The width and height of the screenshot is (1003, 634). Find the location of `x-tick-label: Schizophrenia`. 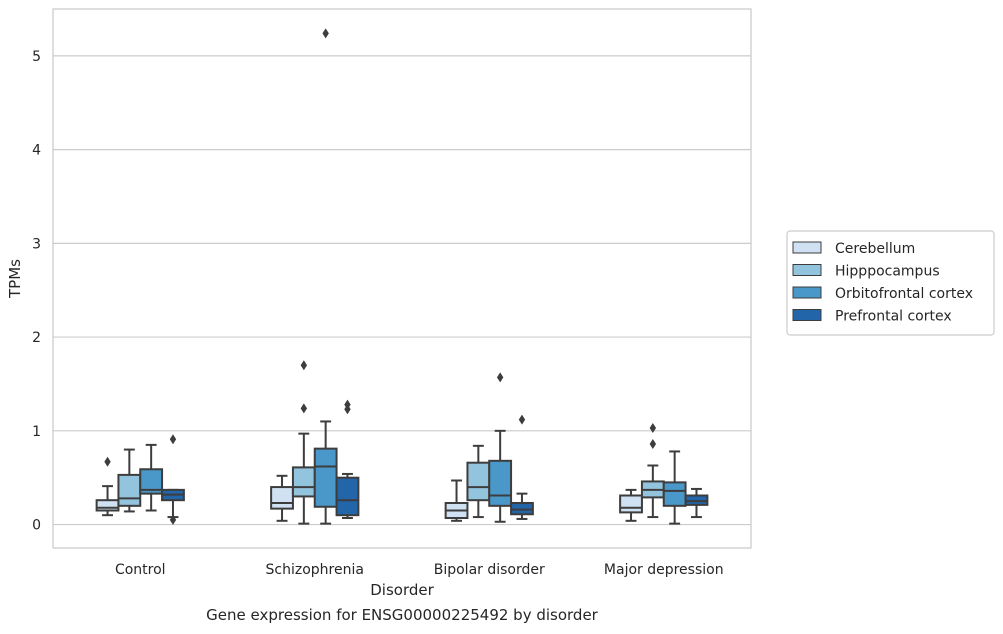

x-tick-label: Schizophrenia is located at coordinates (315, 570).